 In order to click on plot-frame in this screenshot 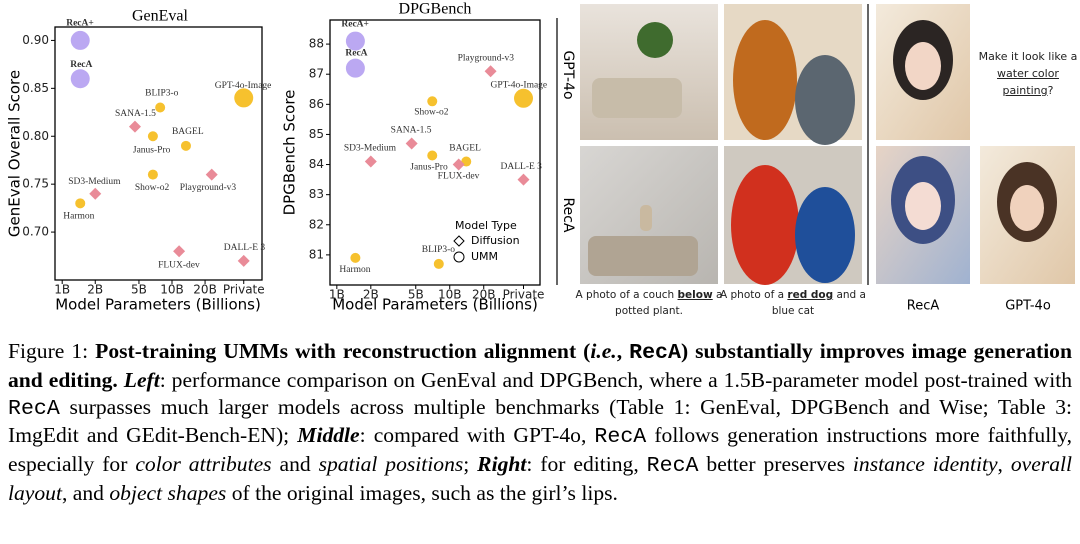, I will do `click(435, 152)`.